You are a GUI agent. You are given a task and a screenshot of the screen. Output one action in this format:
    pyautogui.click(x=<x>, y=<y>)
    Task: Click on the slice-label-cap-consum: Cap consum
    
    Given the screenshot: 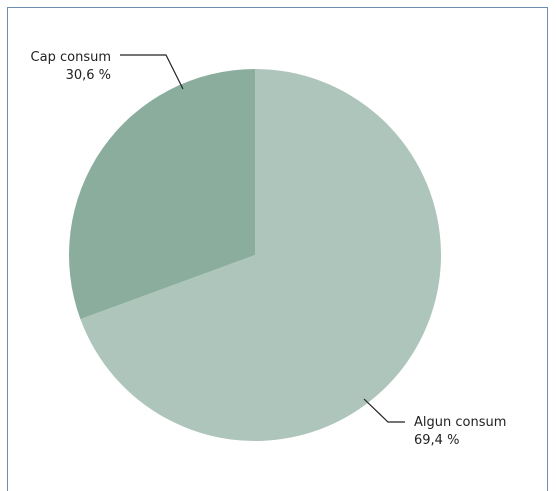 What is the action you would take?
    pyautogui.click(x=71, y=57)
    